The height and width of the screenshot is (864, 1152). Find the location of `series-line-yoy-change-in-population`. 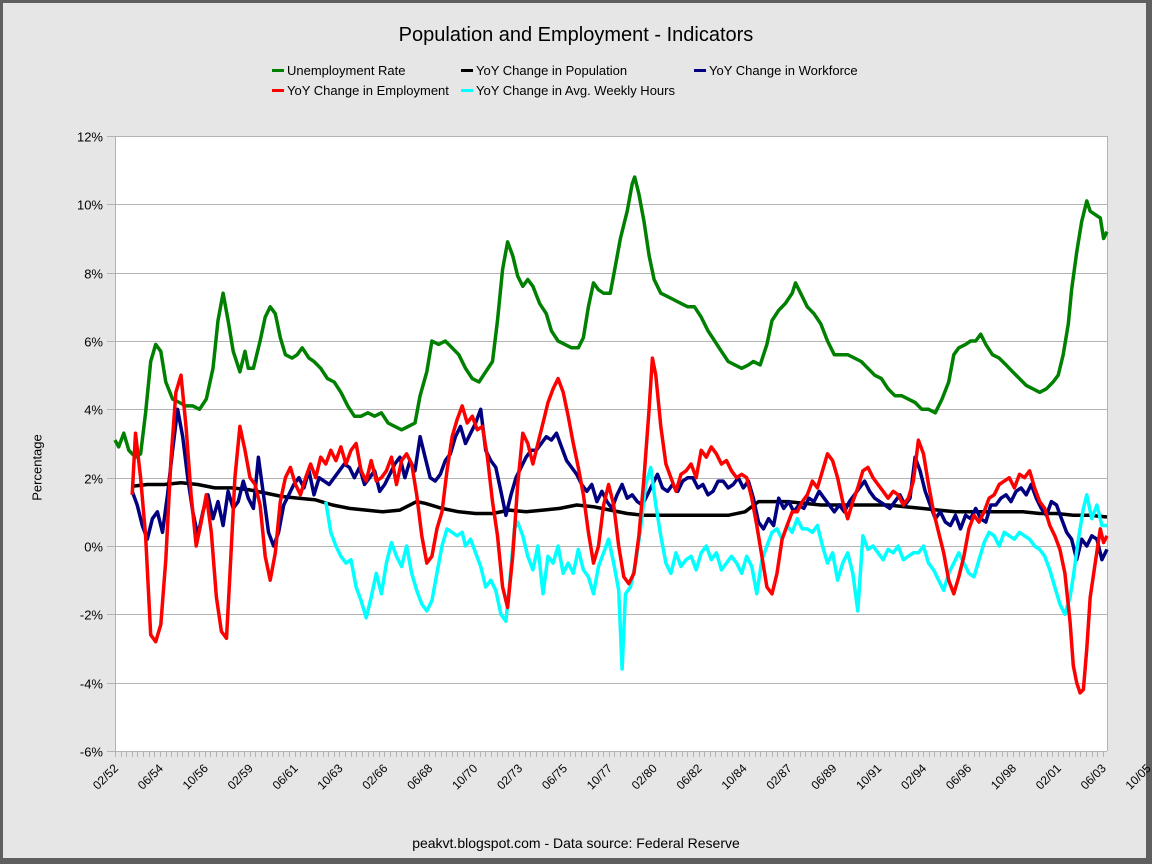

series-line-yoy-change-in-population is located at coordinates (620, 500).